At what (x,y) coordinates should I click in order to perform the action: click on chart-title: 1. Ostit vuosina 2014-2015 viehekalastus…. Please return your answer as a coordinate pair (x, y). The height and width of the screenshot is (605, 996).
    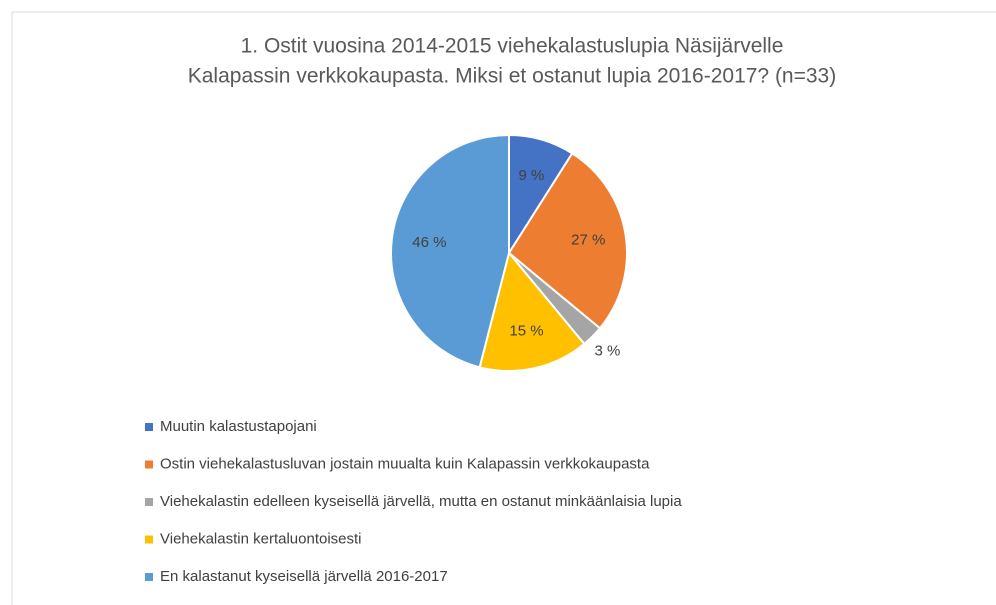
    Looking at the image, I should click on (512, 46).